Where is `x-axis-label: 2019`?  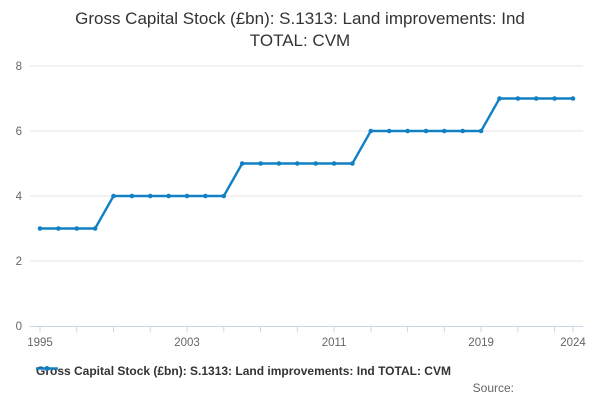 x-axis-label: 2019 is located at coordinates (481, 343).